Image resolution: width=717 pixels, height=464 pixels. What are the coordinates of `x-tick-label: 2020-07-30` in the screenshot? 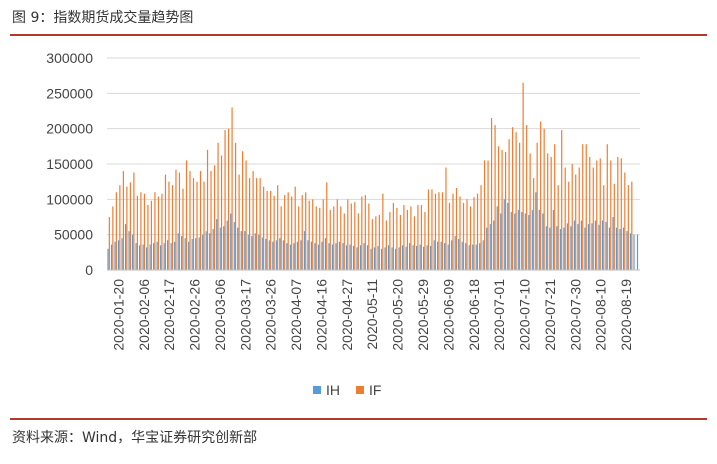 It's located at (575, 315).